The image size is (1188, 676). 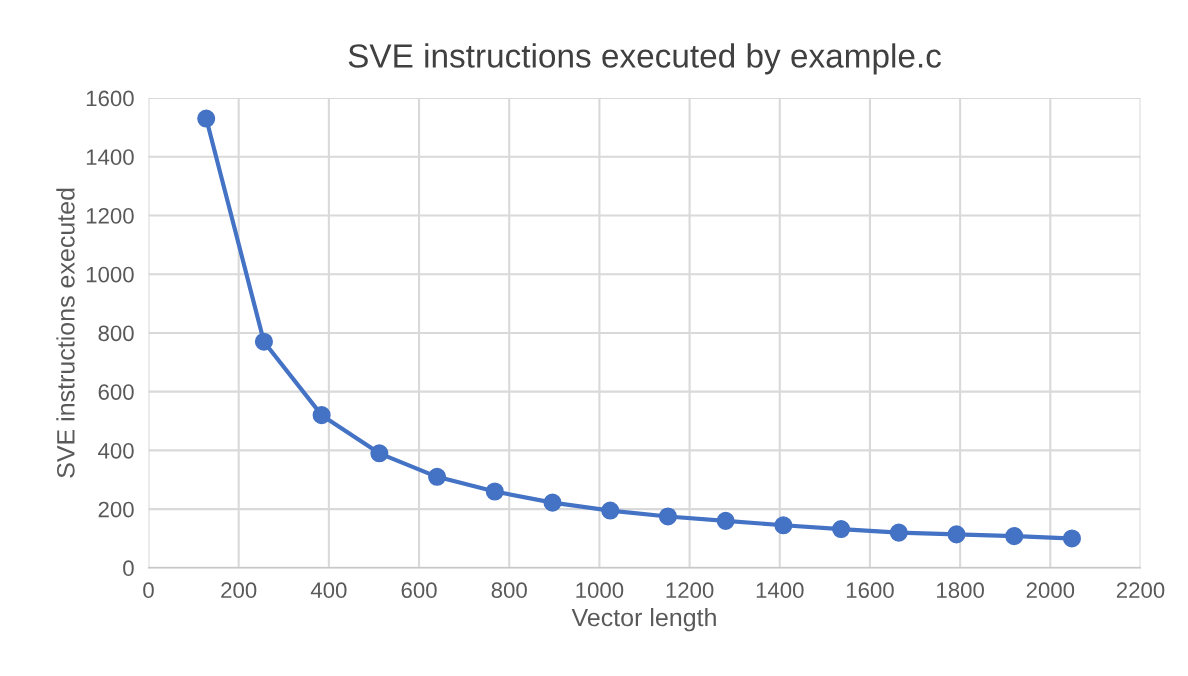 What do you see at coordinates (328, 590) in the screenshot?
I see `x-tick-label: 400` at bounding box center [328, 590].